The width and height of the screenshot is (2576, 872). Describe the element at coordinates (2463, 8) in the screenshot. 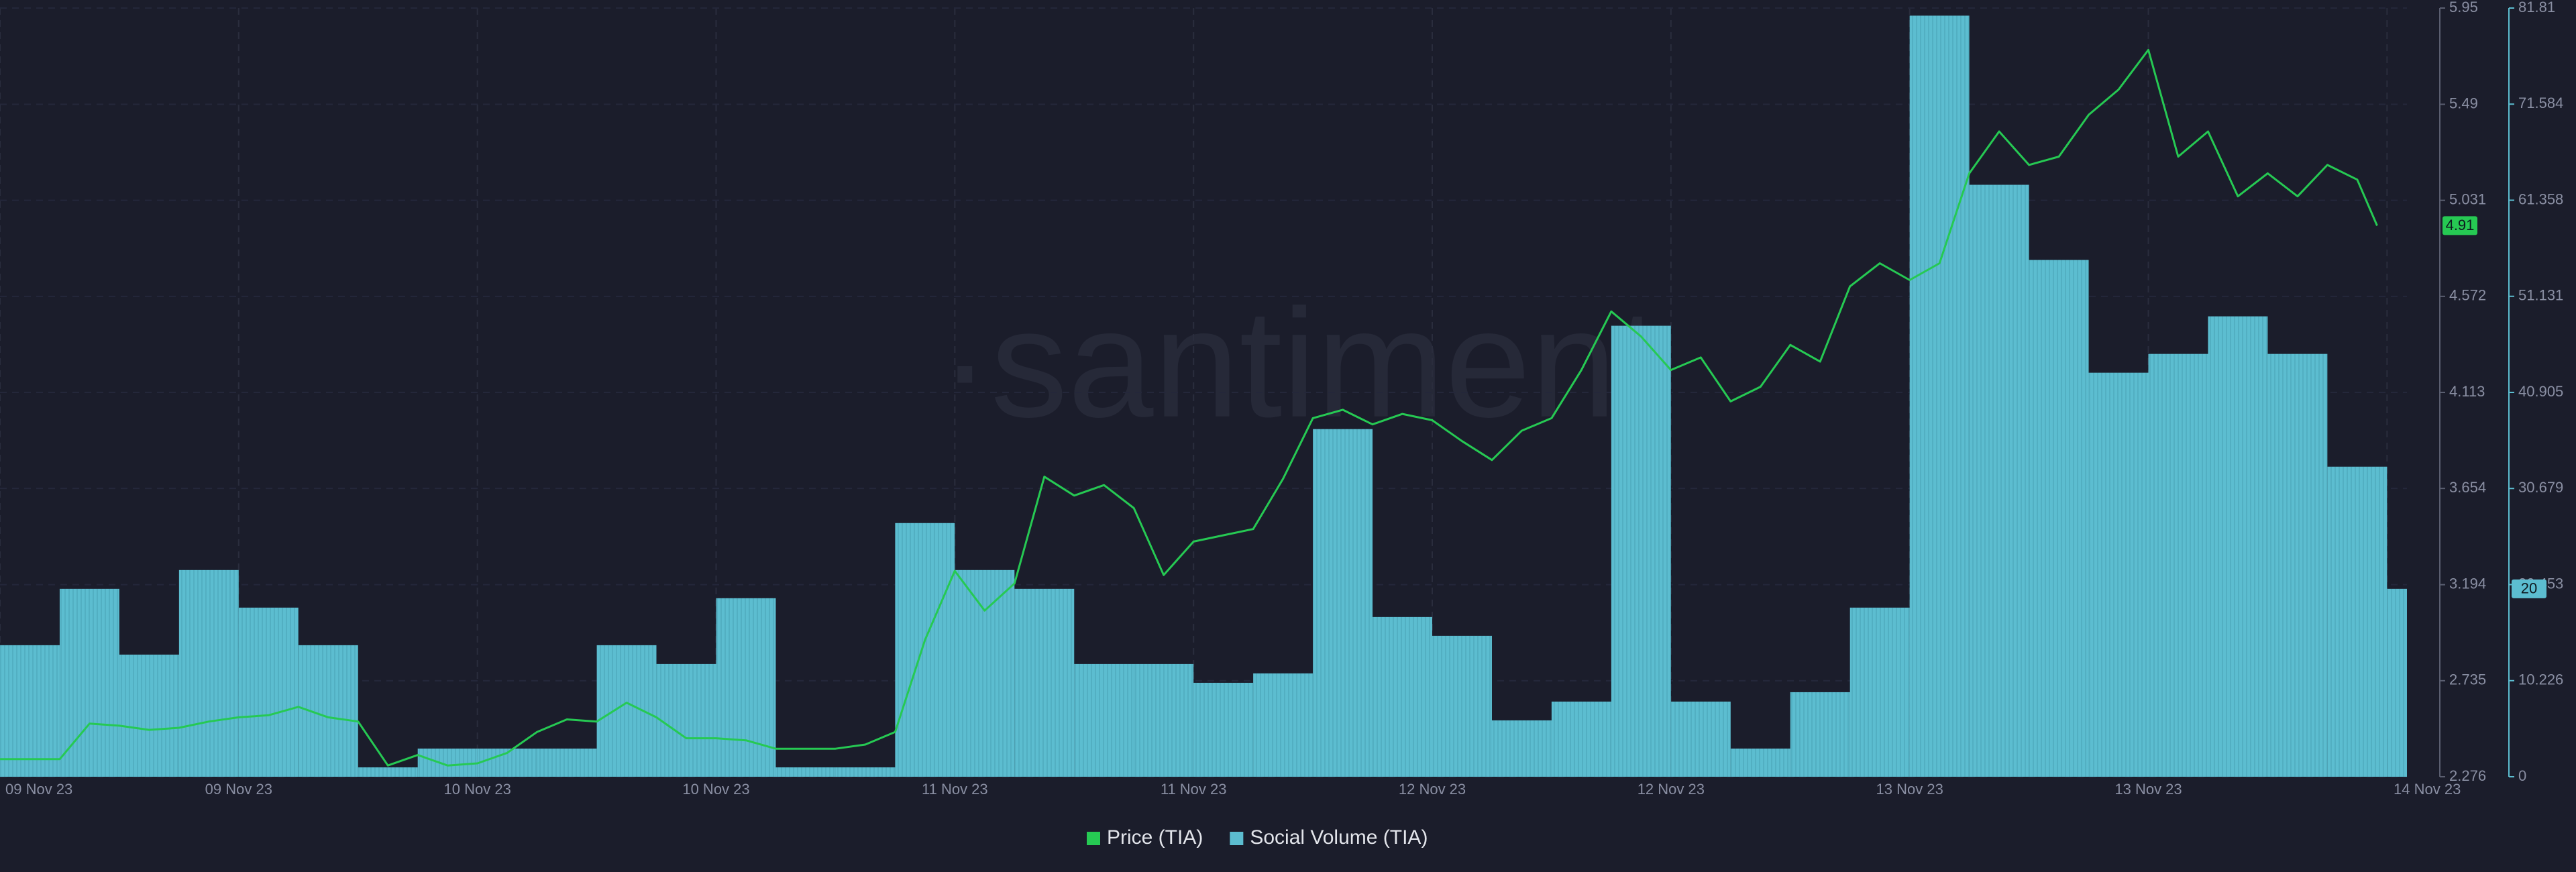

I see `y-tick-label: 5.95` at that location.